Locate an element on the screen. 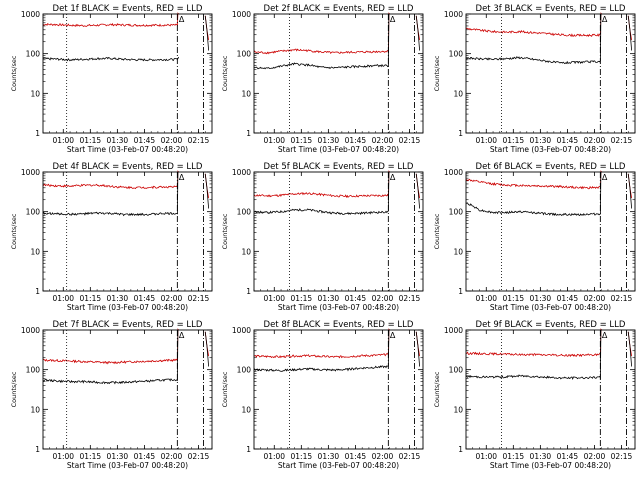 The image size is (640, 480). panel-title: Det 3f BLACK = Events, RED = LLD is located at coordinates (551, 9).